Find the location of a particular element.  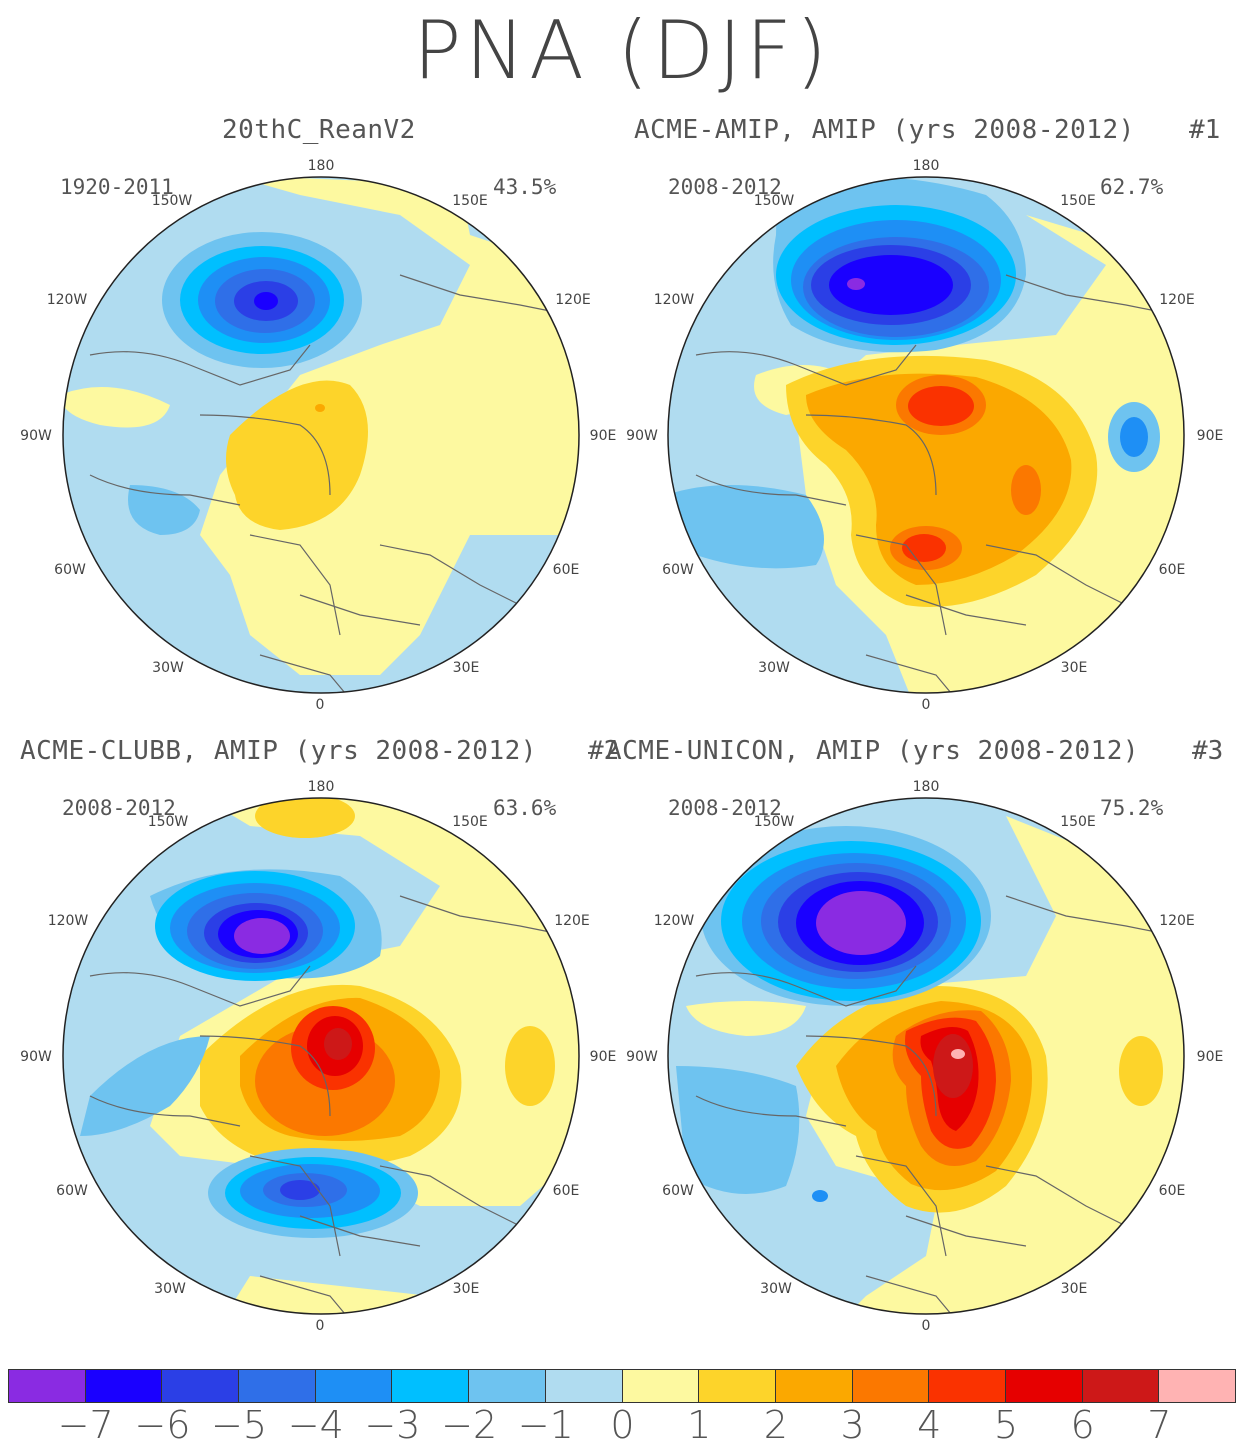

colorbar-tick-label: 2 is located at coordinates (775, 1425).